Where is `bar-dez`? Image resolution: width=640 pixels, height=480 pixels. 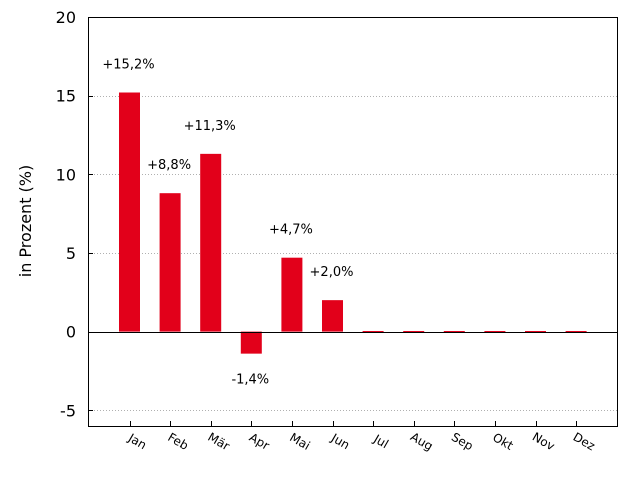
bar-dez is located at coordinates (576, 332).